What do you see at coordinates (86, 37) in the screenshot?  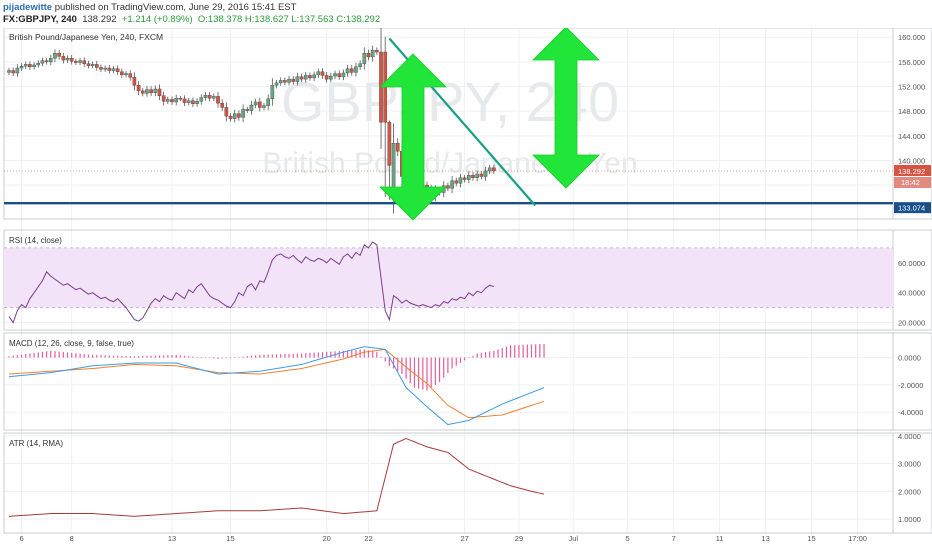 I see `price-pane-title: British Pound/Japanese Yen, 240, FXCM` at bounding box center [86, 37].